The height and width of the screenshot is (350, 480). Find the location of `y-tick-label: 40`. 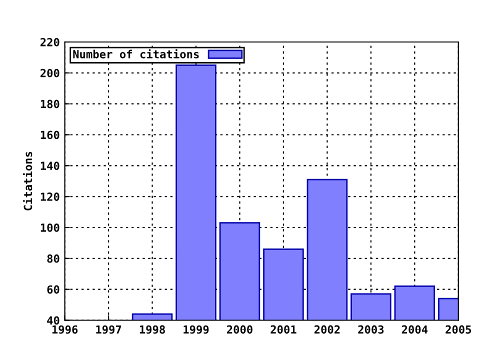

y-tick-label: 40 is located at coordinates (53, 320).